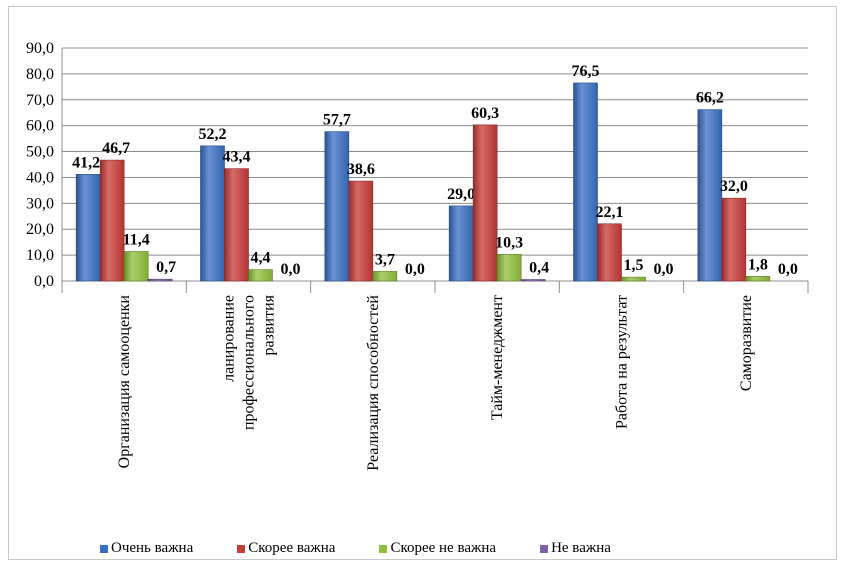 The height and width of the screenshot is (566, 845). Describe the element at coordinates (124, 382) in the screenshot. I see `category-label: Организация самооценки` at that location.